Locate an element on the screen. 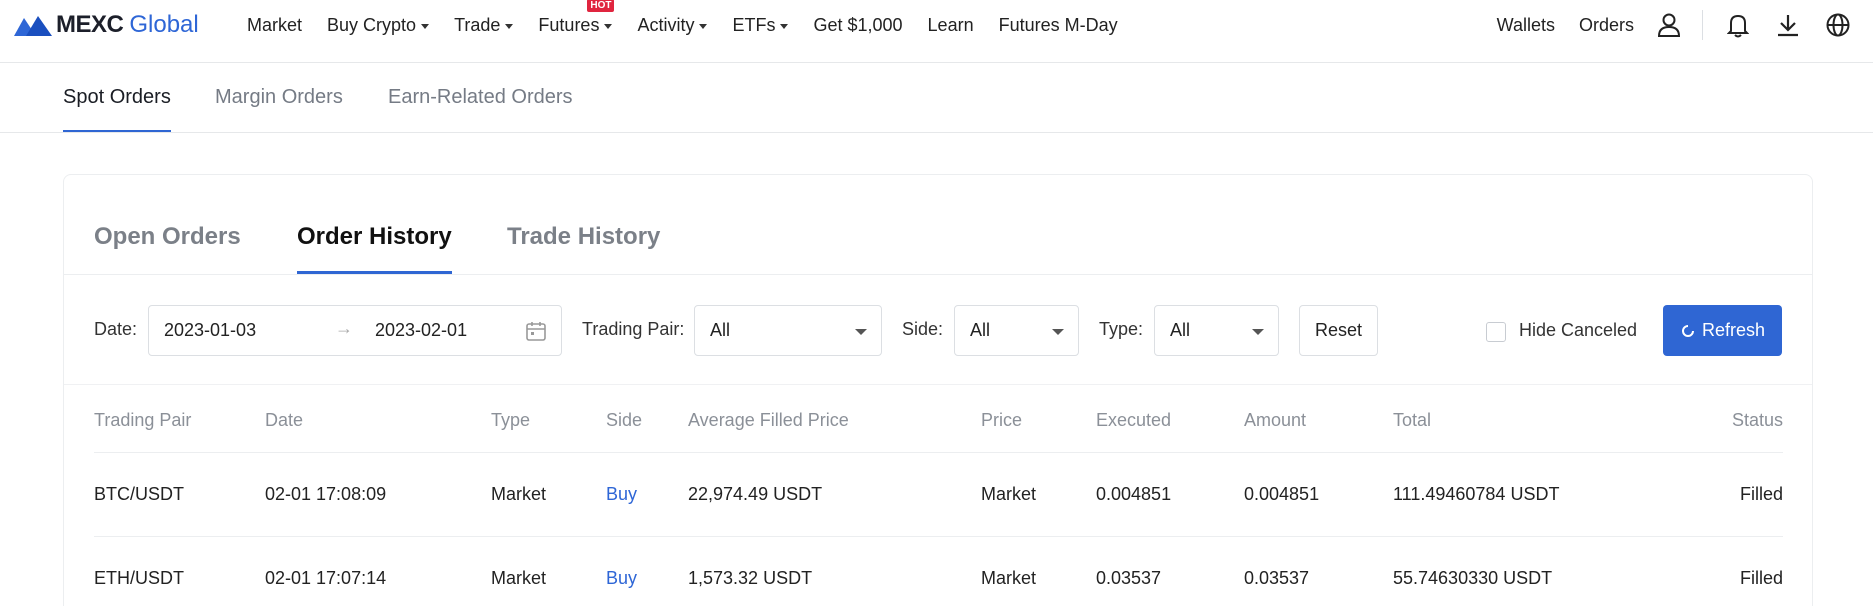  tab-open-orders: Open Orders is located at coordinates (167, 236).